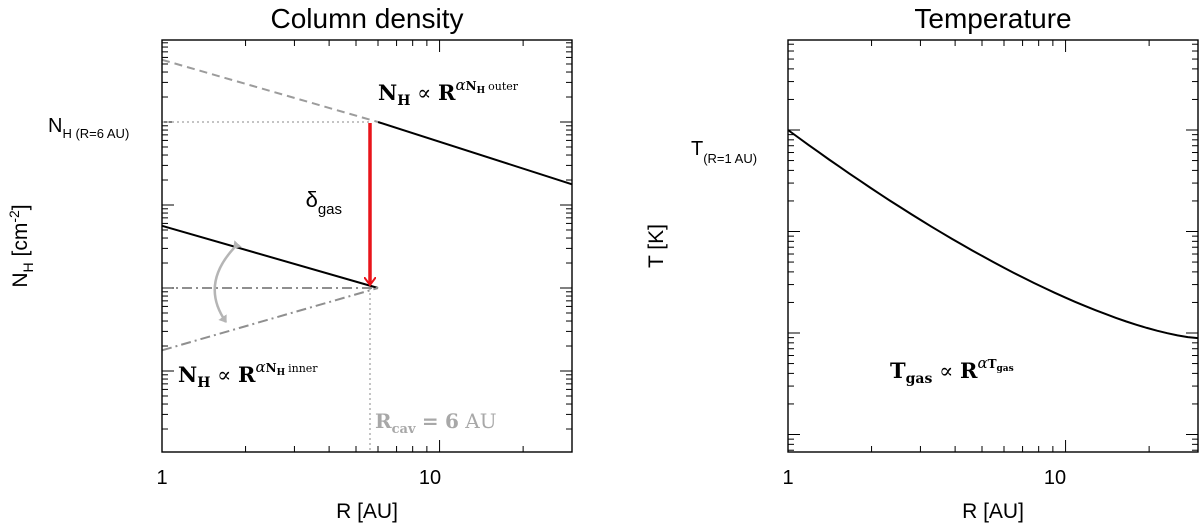 The height and width of the screenshot is (531, 1200). What do you see at coordinates (367, 18) in the screenshot?
I see `chart-title: Column density` at bounding box center [367, 18].